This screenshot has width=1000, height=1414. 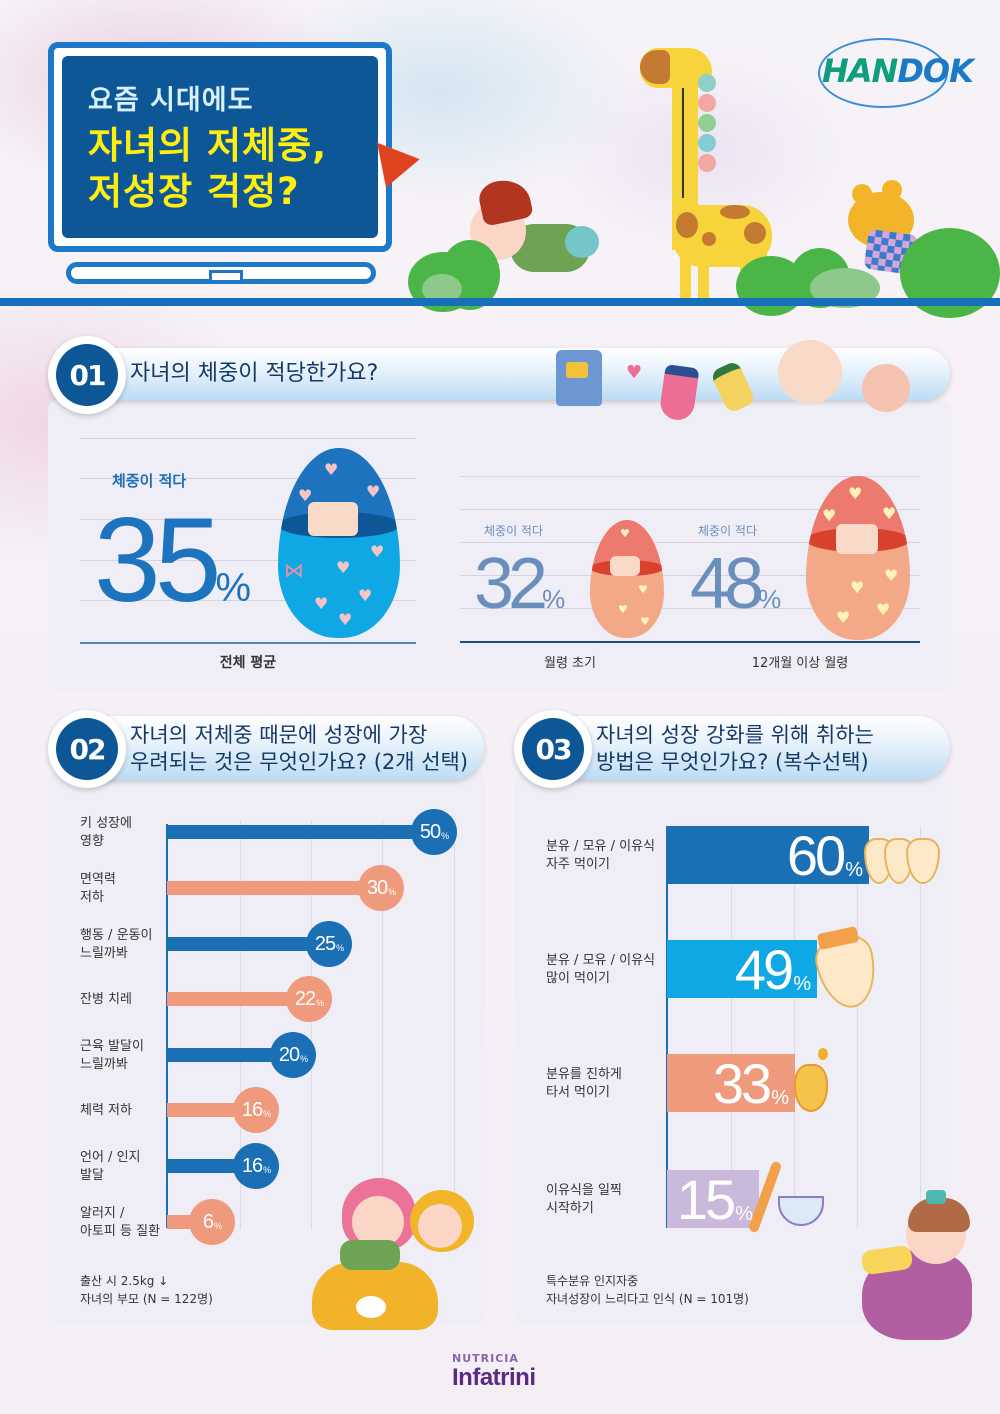 What do you see at coordinates (579, 378) in the screenshot?
I see `overalls-icon` at bounding box center [579, 378].